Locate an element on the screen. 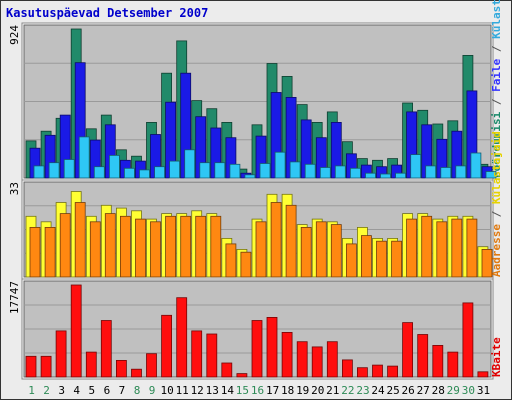 This screenshot has height=400, width=512. x-tick-label: 7 is located at coordinates (122, 390).